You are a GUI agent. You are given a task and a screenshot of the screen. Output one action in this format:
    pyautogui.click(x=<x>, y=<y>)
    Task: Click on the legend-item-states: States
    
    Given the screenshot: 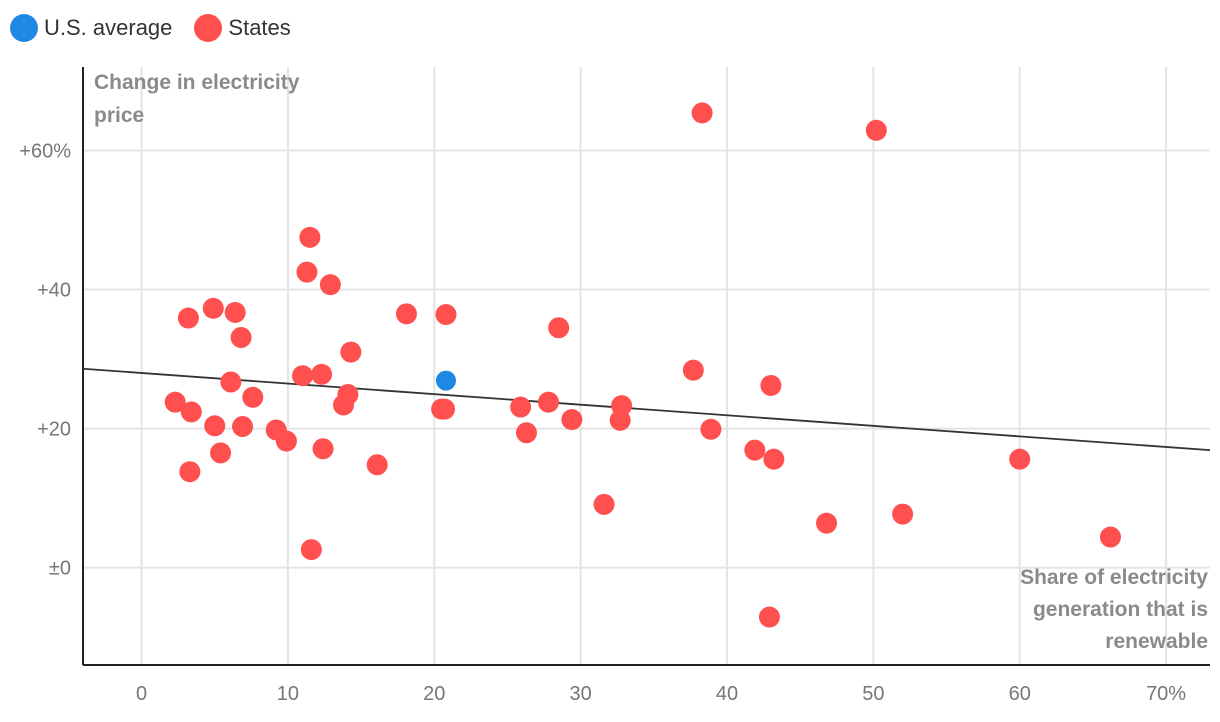 What is the action you would take?
    pyautogui.click(x=242, y=28)
    